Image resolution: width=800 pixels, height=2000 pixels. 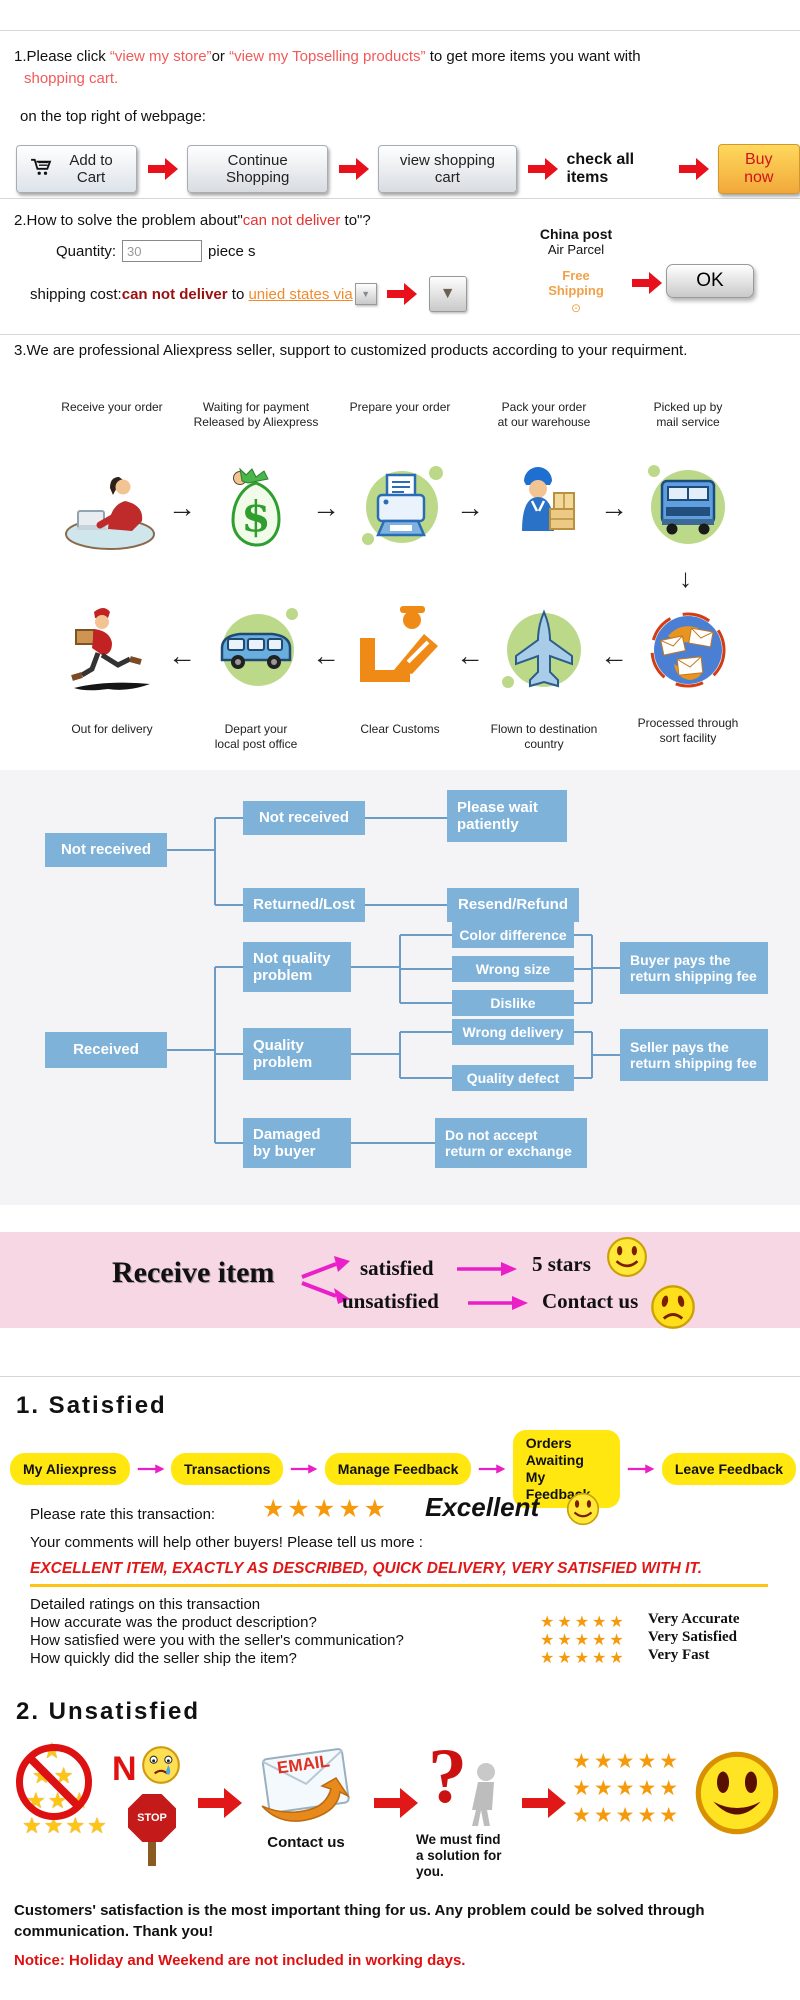 What do you see at coordinates (160, 56) in the screenshot?
I see `view-my-store-link: “view my store”` at bounding box center [160, 56].